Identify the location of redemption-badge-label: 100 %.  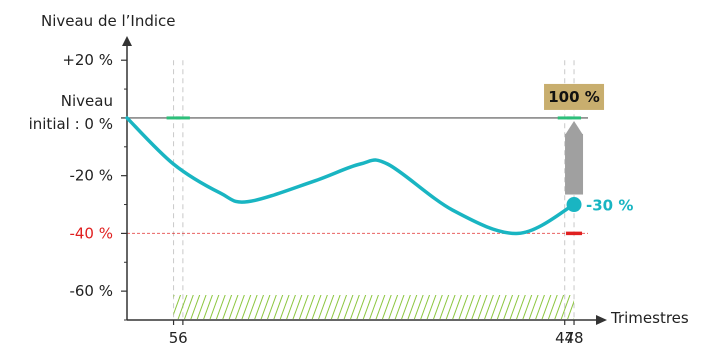
(574, 97).